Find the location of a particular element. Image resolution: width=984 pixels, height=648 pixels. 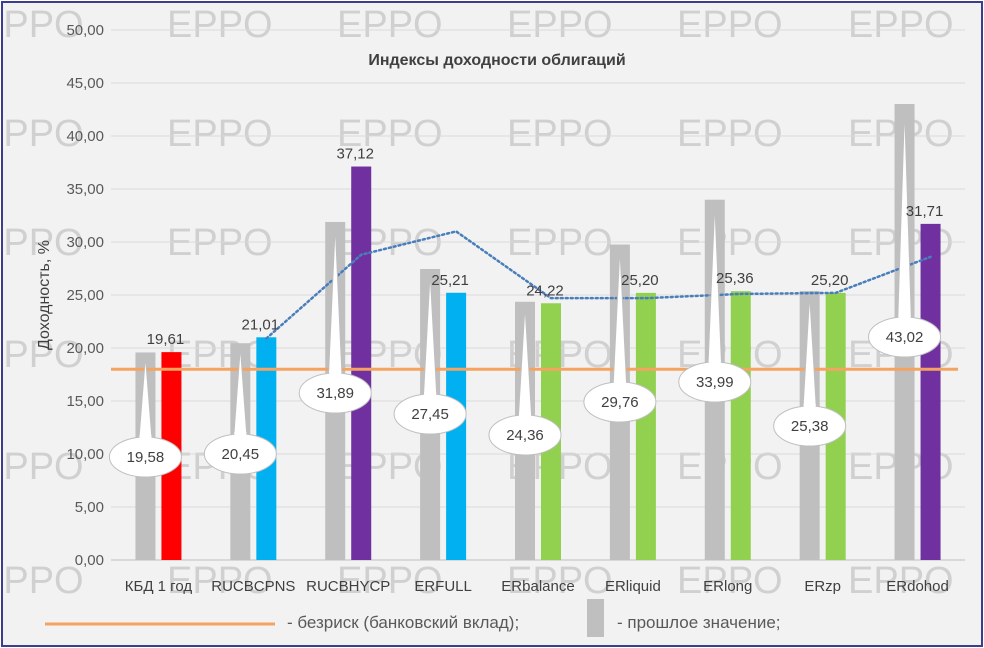

previous-value-callout: 43,02 is located at coordinates (905, 232).